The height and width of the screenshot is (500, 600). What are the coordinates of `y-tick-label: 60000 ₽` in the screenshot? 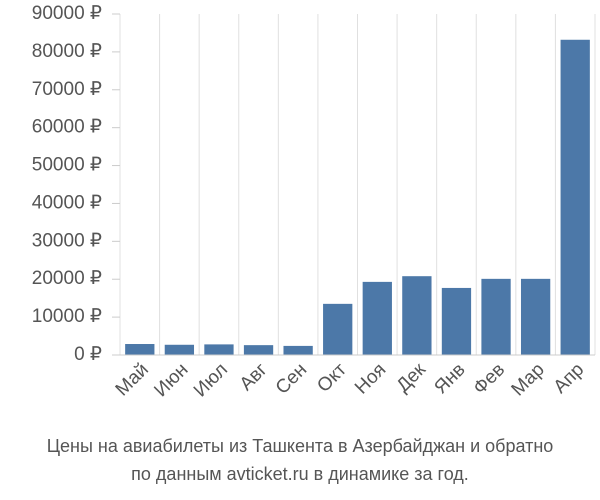 It's located at (67, 127).